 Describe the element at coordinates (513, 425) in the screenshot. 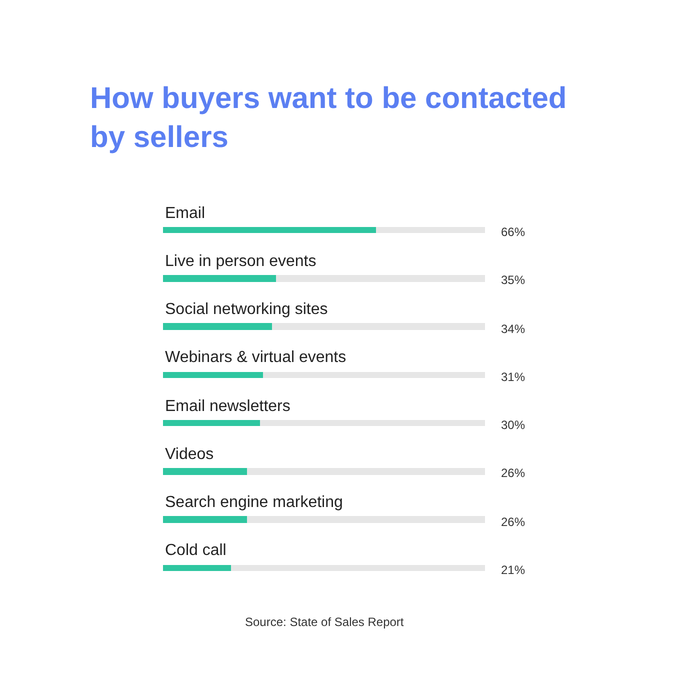

I see `data-label: 30%` at that location.